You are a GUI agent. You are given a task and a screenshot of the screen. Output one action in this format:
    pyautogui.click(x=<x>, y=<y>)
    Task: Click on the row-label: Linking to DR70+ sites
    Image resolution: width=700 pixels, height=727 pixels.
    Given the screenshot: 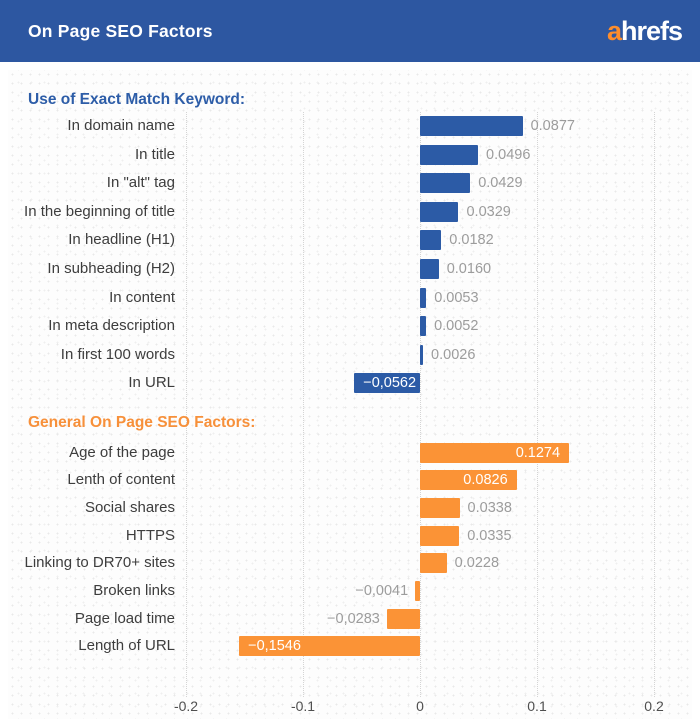 What is the action you would take?
    pyautogui.click(x=100, y=563)
    